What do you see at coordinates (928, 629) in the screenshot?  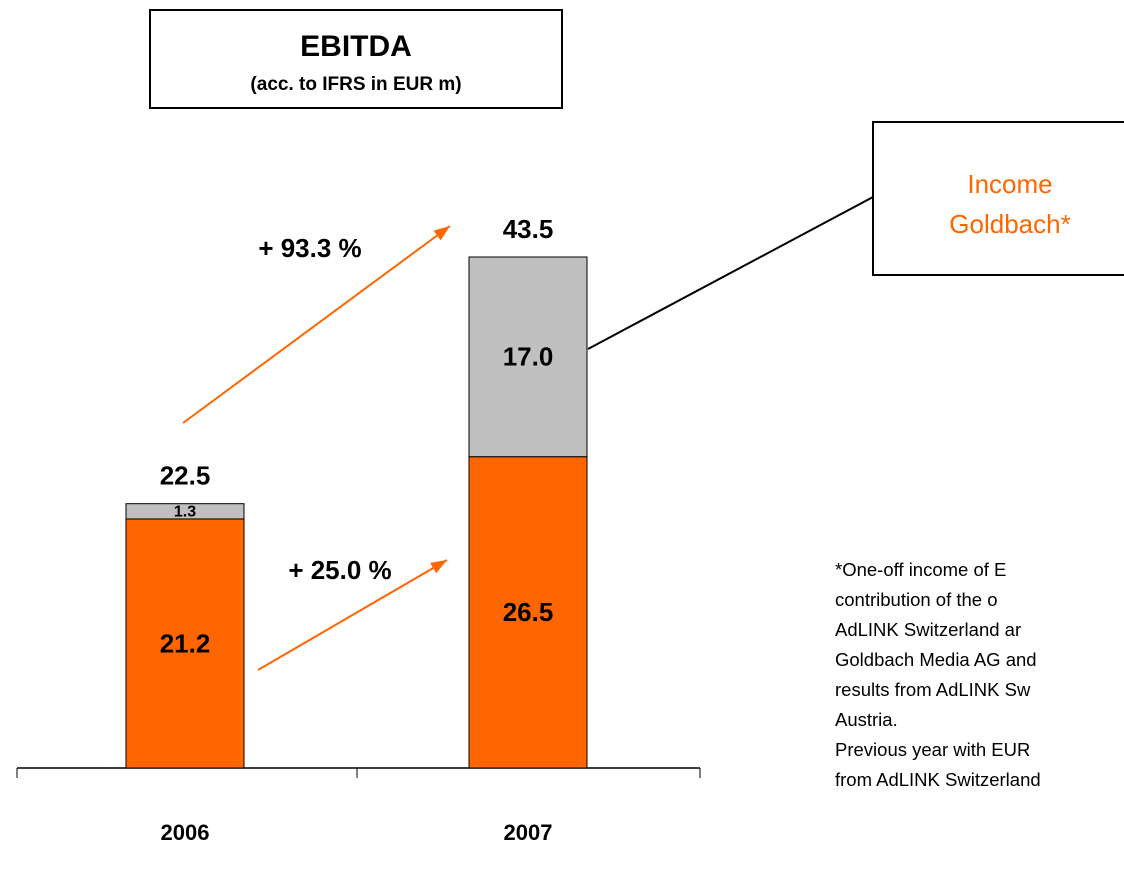 I see `footnote-line: AdLINK Switzerland ar` at bounding box center [928, 629].